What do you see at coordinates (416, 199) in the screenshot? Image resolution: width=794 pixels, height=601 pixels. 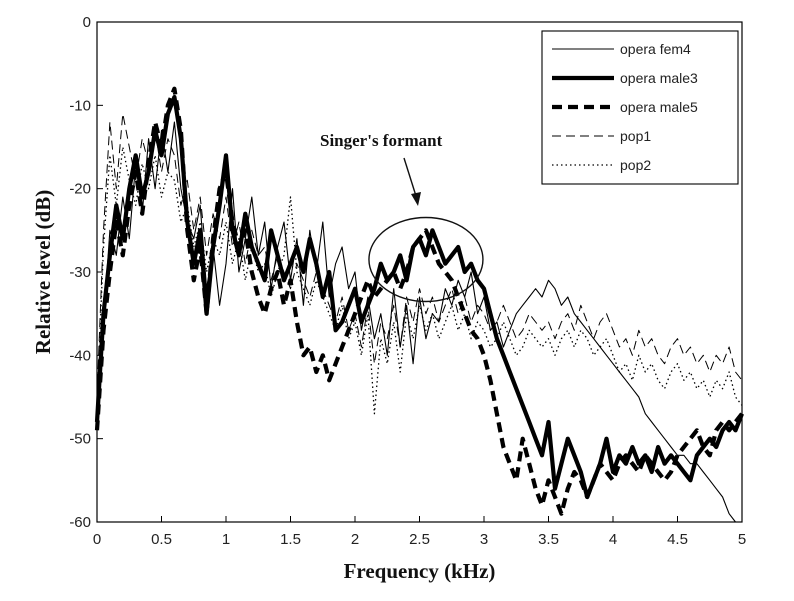 I see `singers-formant-arrowhead` at bounding box center [416, 199].